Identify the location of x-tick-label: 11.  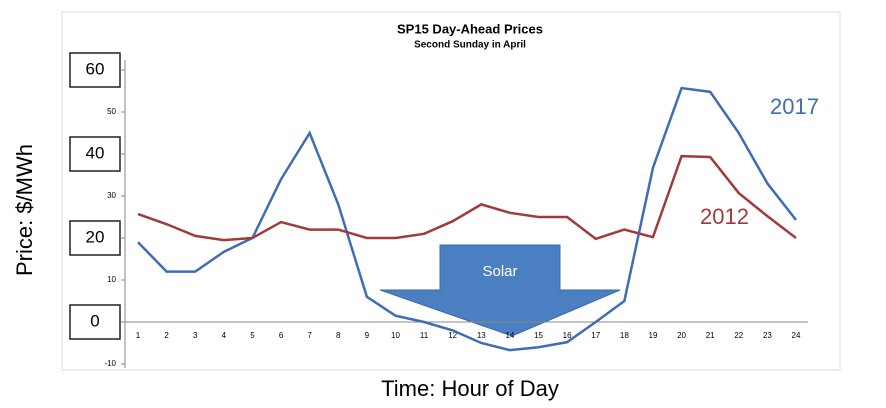
(424, 335).